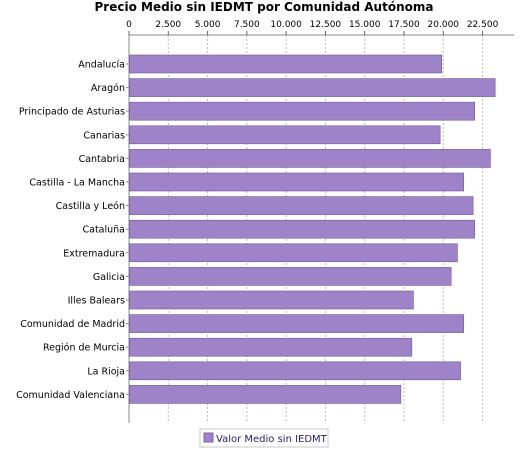 Image resolution: width=525 pixels, height=450 pixels. What do you see at coordinates (272, 439) in the screenshot?
I see `legend-label: Valor Medio sin IEDMT` at bounding box center [272, 439].